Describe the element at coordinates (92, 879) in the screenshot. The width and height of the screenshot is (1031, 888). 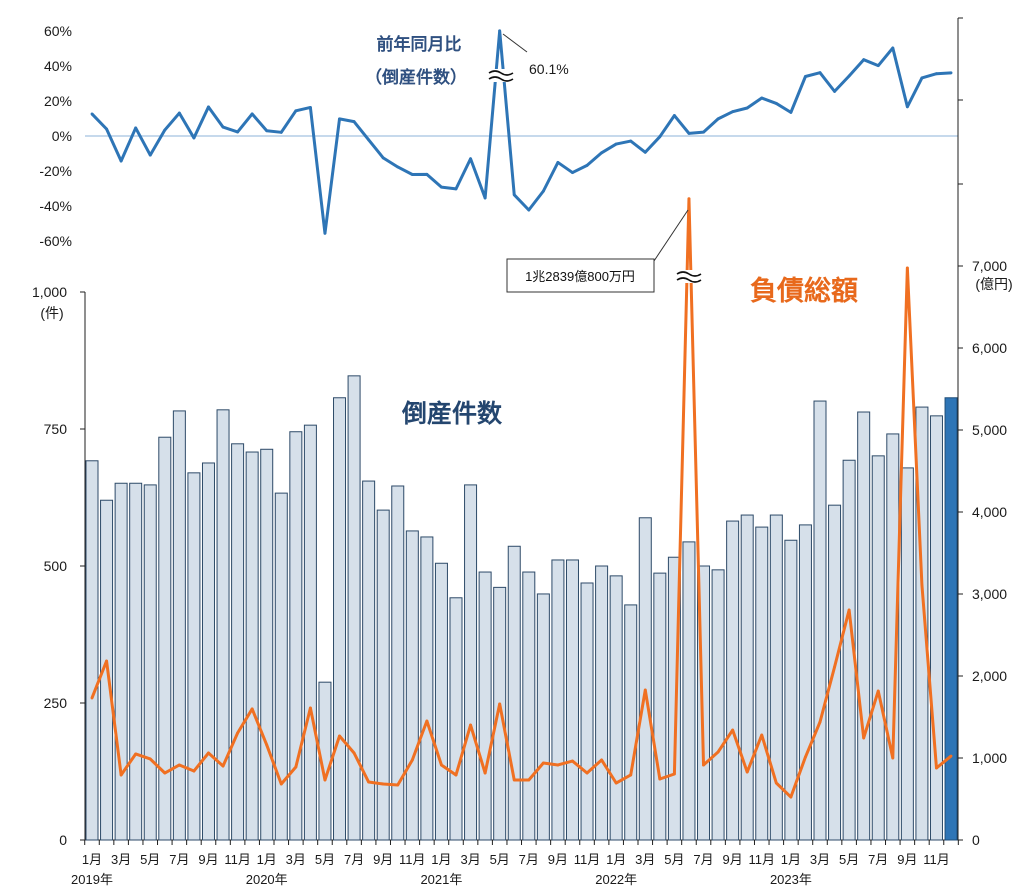
I see `x-axis-year-label: 2019年` at that location.